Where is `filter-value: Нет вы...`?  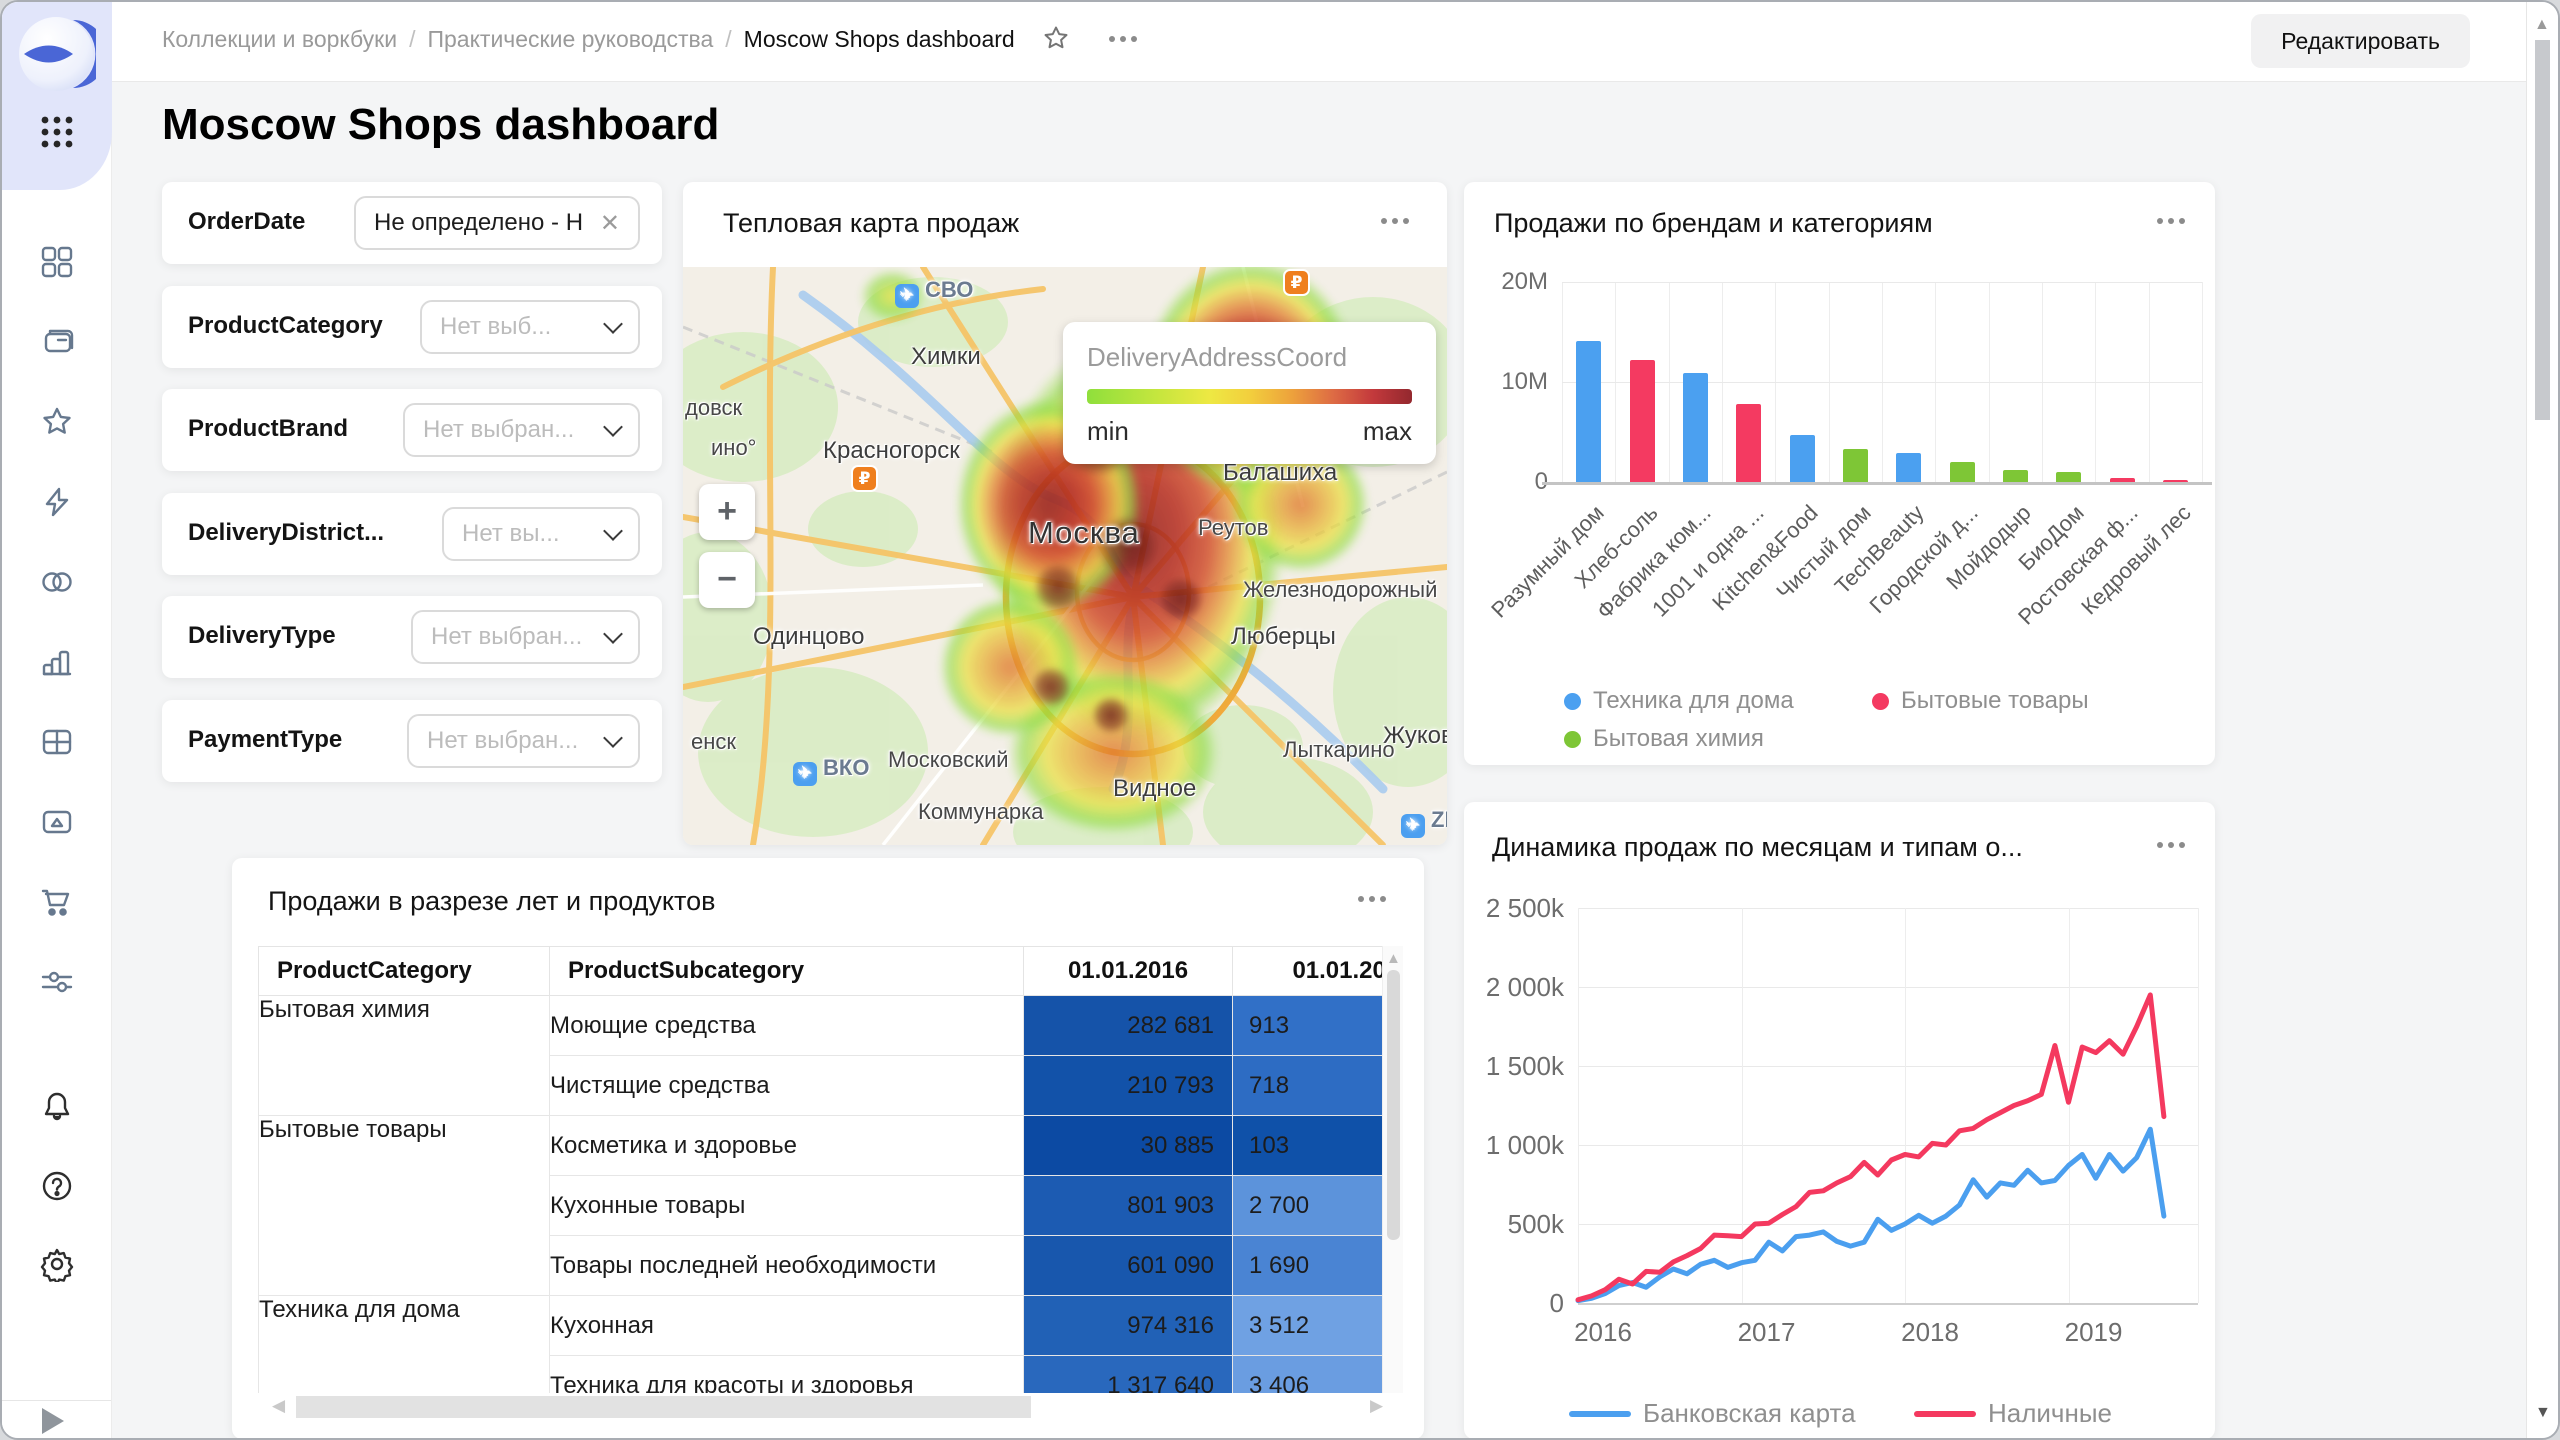
filter-value: Нет вы... is located at coordinates (511, 533).